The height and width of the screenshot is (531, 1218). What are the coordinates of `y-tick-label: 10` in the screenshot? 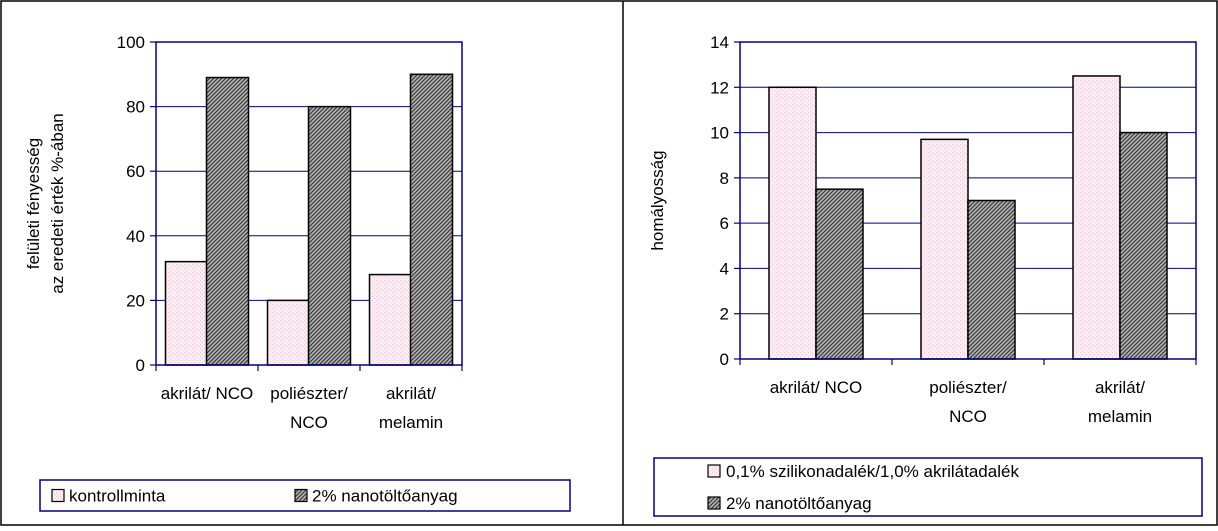 It's located at (719, 133).